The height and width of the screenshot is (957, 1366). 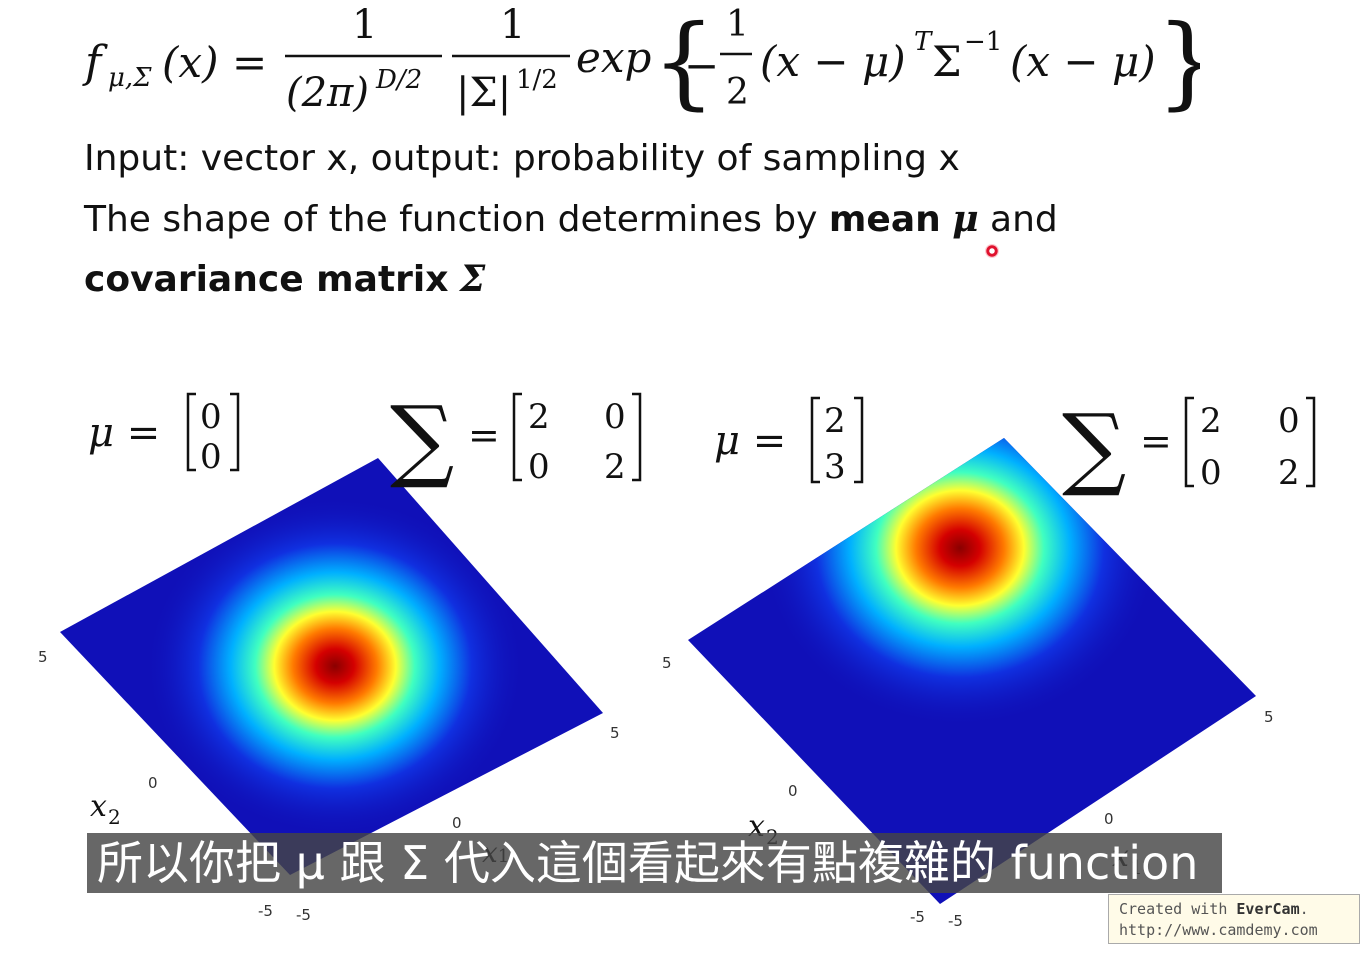 What do you see at coordinates (327, 93) in the screenshot?
I see `frac1-den-base: (2π)` at bounding box center [327, 93].